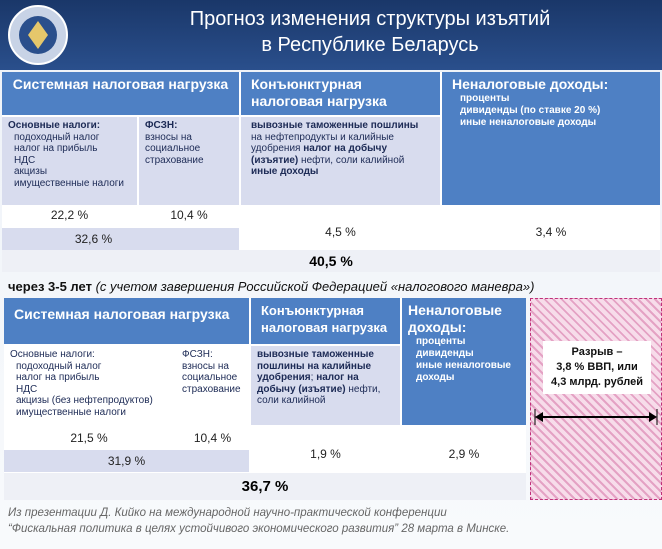  I want to click on fszn-2: ФСЗН: взносы на социальное страхование, so click(212, 385).